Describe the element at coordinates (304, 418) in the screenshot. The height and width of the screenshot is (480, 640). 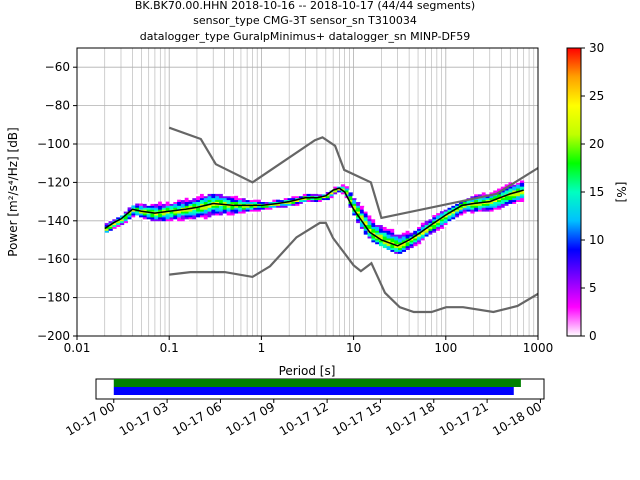
I see `timeline-tick-label: 10-17 12` at that location.